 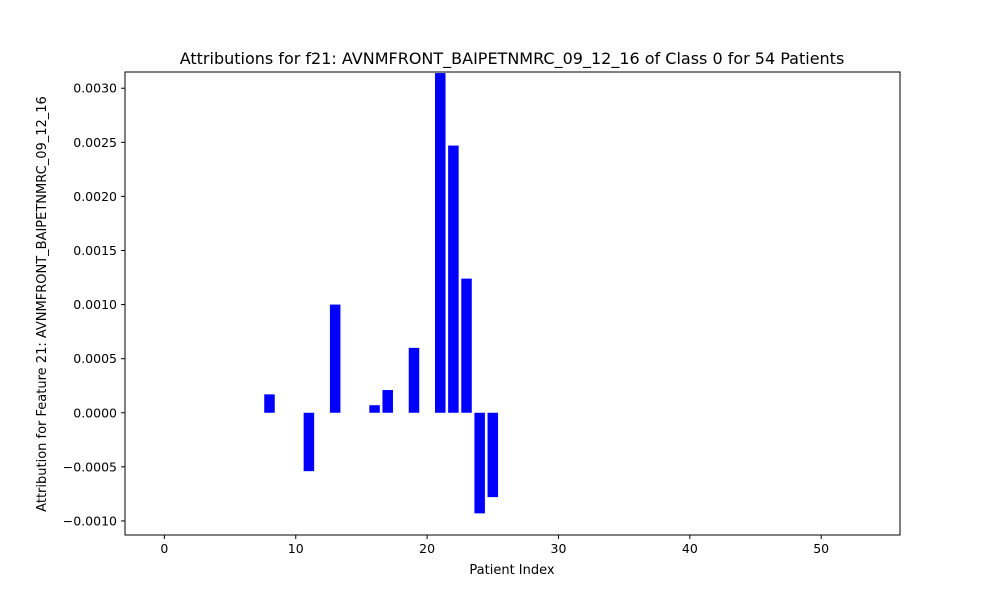 I want to click on y-tick-label: 0.0020, so click(x=95, y=196).